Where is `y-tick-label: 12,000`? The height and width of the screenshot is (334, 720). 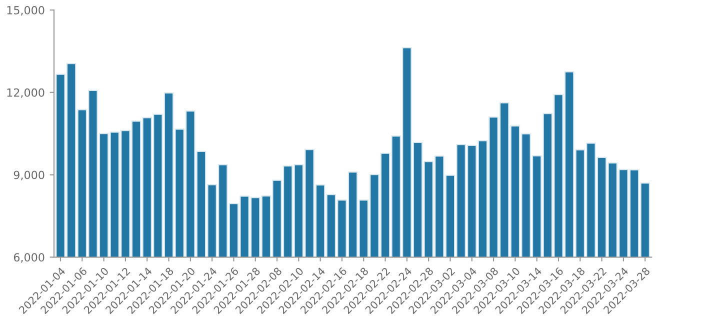
y-tick-label: 12,000 is located at coordinates (25, 93).